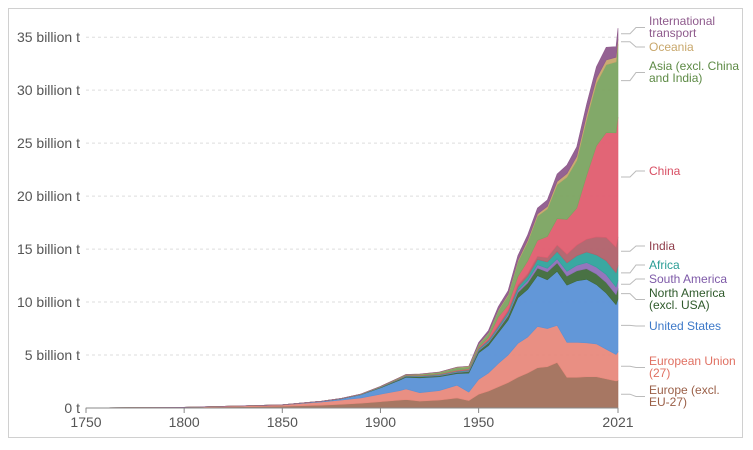 The width and height of the screenshot is (753, 450). What do you see at coordinates (48, 302) in the screenshot?
I see `y-tick-label: 10 billion t` at bounding box center [48, 302].